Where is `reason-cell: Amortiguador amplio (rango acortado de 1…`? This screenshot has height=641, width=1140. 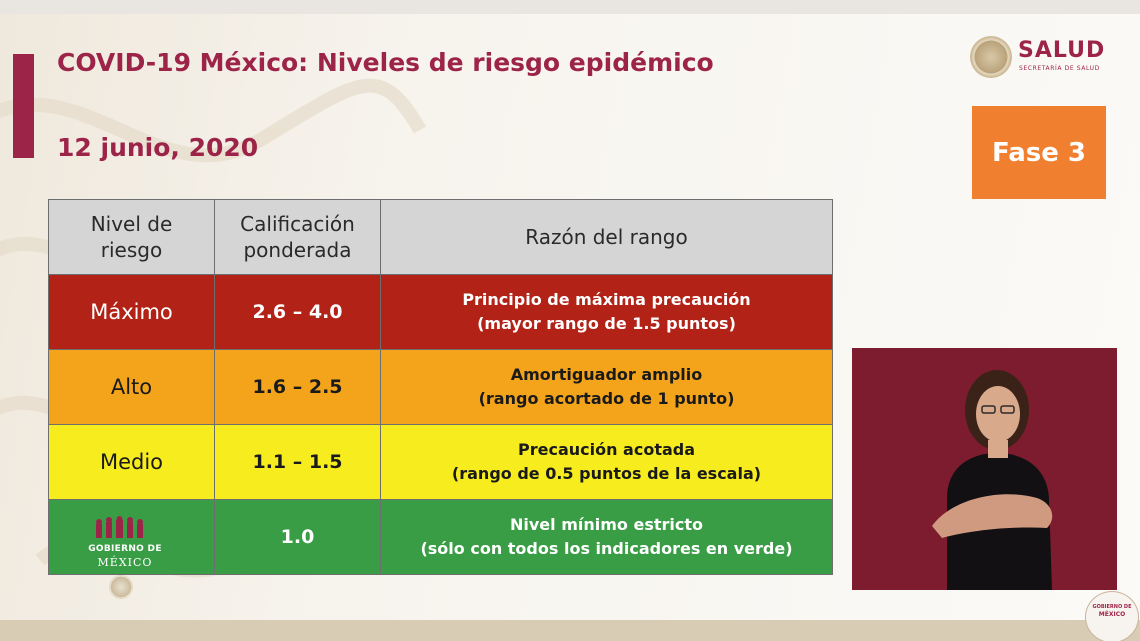 reason-cell: Amortiguador amplio (rango acortado de 1… is located at coordinates (606, 387).